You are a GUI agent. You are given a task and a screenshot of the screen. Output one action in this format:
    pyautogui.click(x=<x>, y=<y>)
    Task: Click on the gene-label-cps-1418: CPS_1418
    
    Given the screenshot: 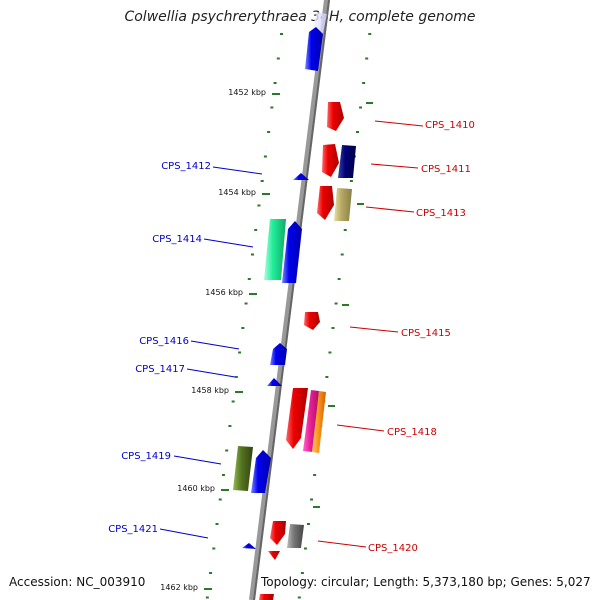 What is the action you would take?
    pyautogui.click(x=412, y=432)
    